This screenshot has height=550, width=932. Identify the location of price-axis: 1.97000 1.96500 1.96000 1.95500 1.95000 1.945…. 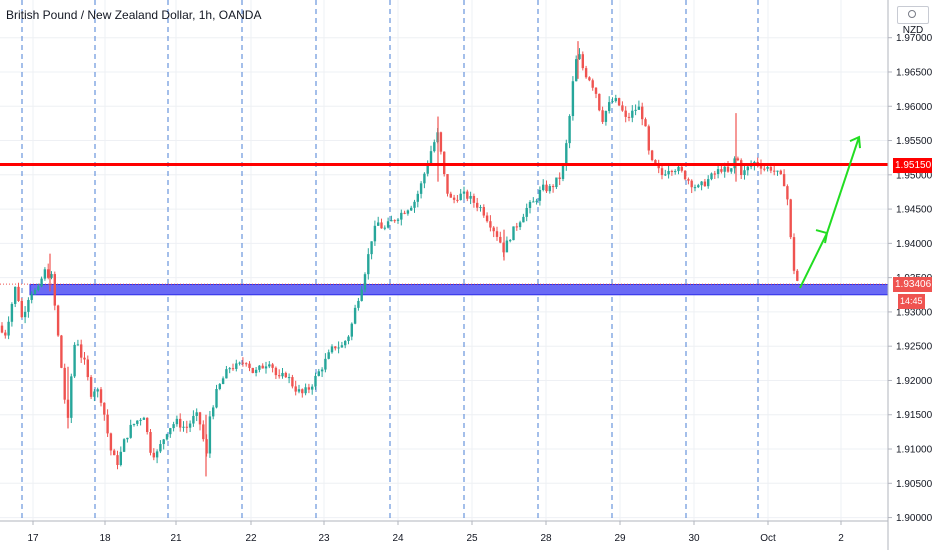
(909, 275).